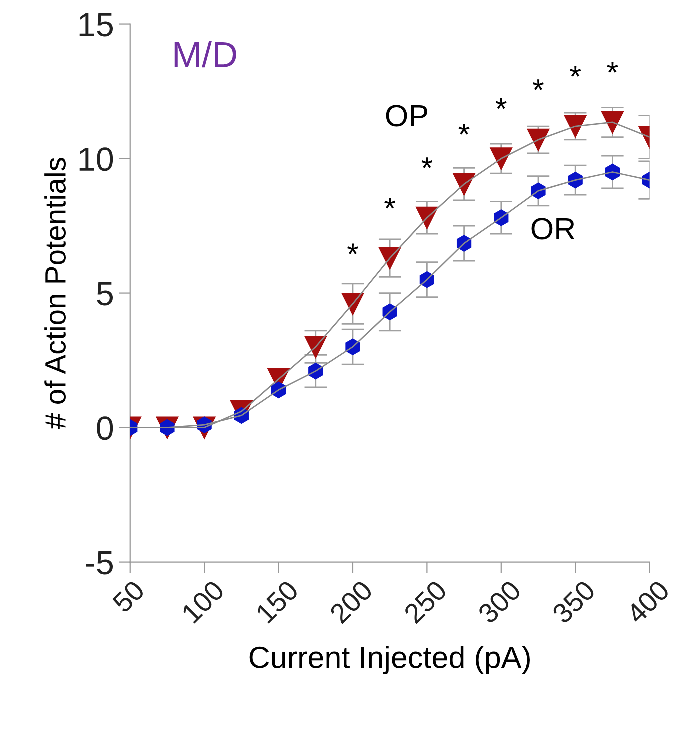 This screenshot has width=679, height=736. I want to click on x-tick-label: 300, so click(499, 602).